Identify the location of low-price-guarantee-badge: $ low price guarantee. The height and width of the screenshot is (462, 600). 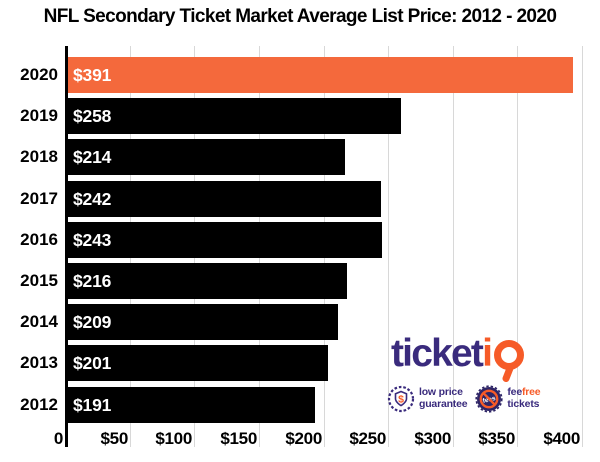
(427, 399).